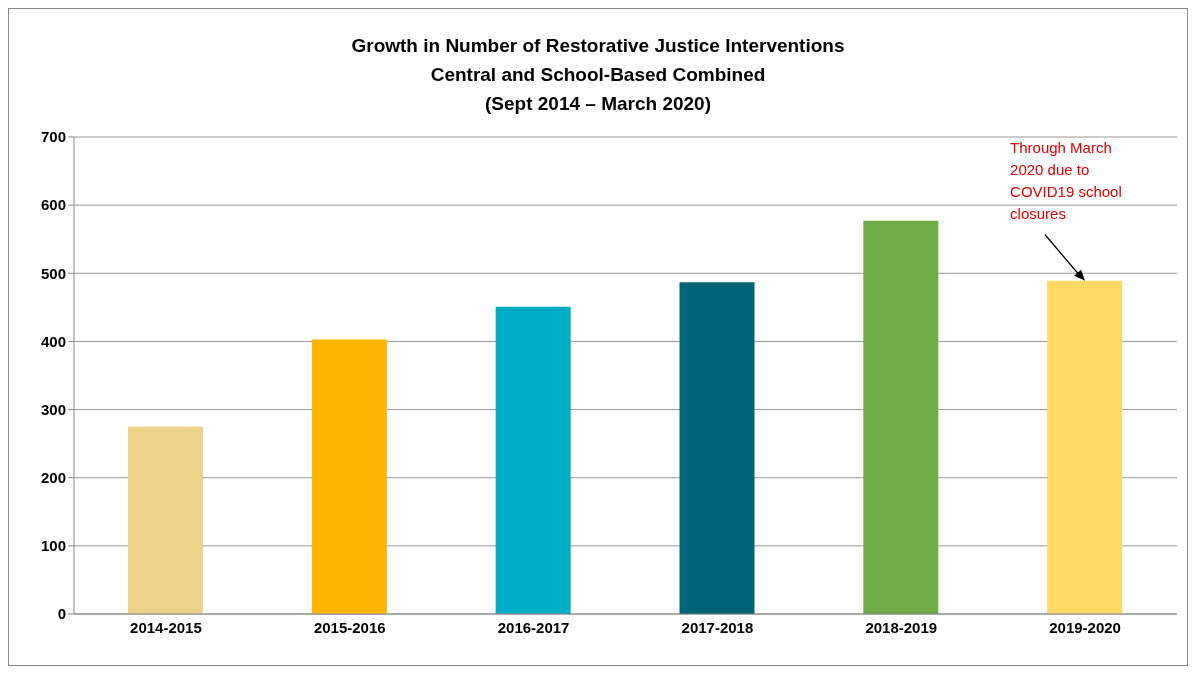 This screenshot has width=1196, height=674. I want to click on annotation: Through March 2020 due to COVID19 school closures, so click(1066, 180).